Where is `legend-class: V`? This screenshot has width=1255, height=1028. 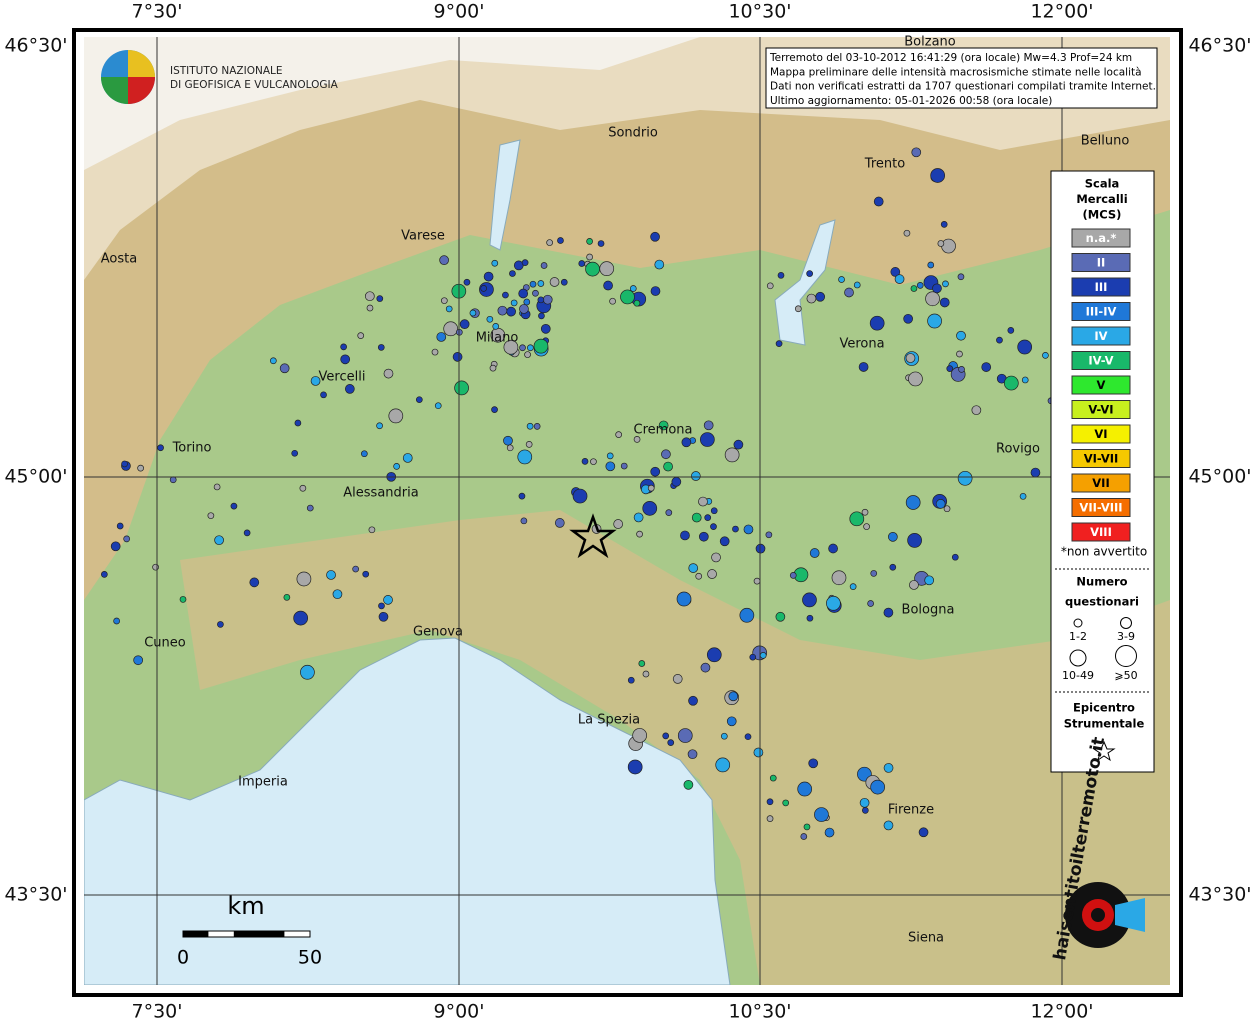
legend-class: V is located at coordinates (1101, 385).